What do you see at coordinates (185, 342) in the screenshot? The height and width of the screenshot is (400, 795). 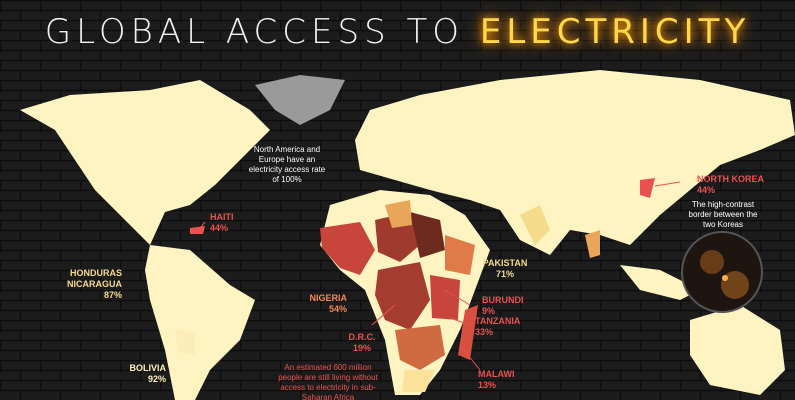 I see `bolivia-shape` at bounding box center [185, 342].